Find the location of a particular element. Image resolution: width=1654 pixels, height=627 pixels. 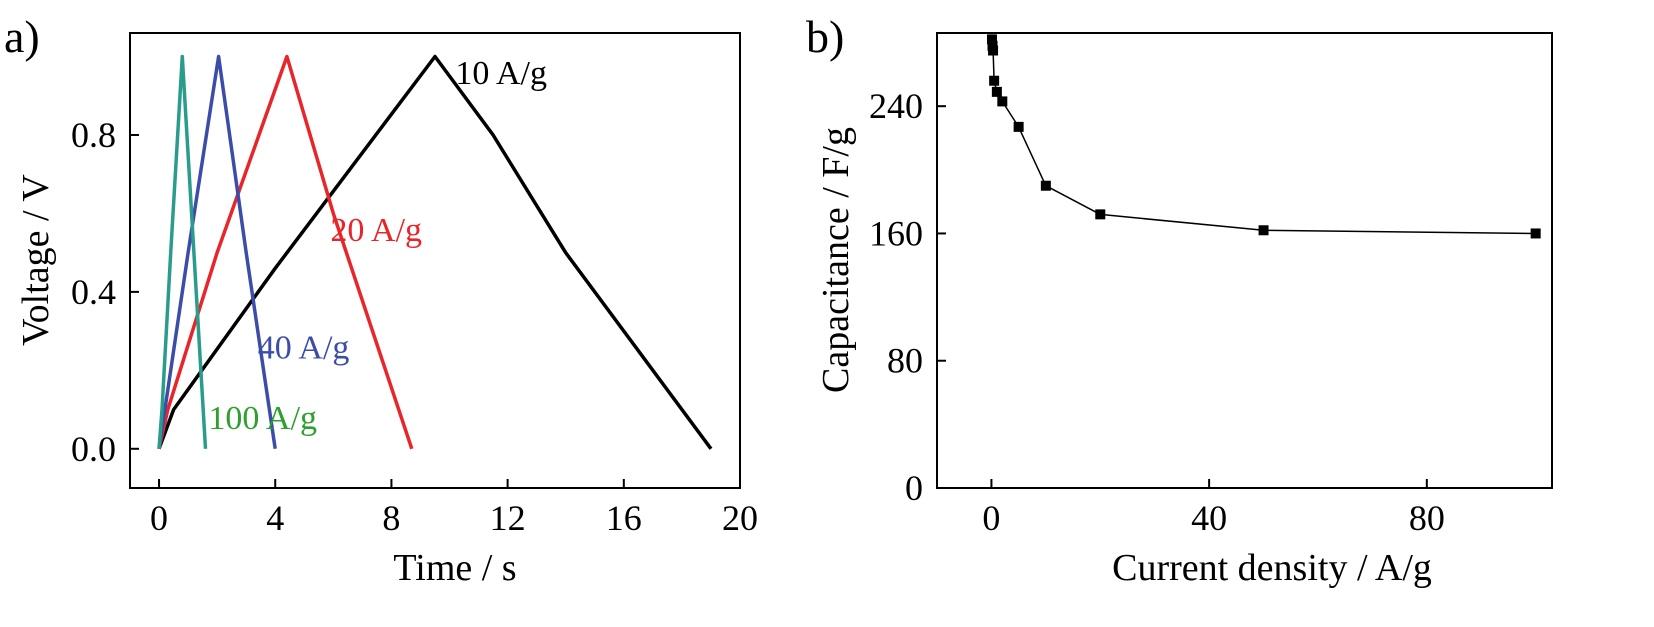

x-tick-label-a: 12 is located at coordinates (508, 518).